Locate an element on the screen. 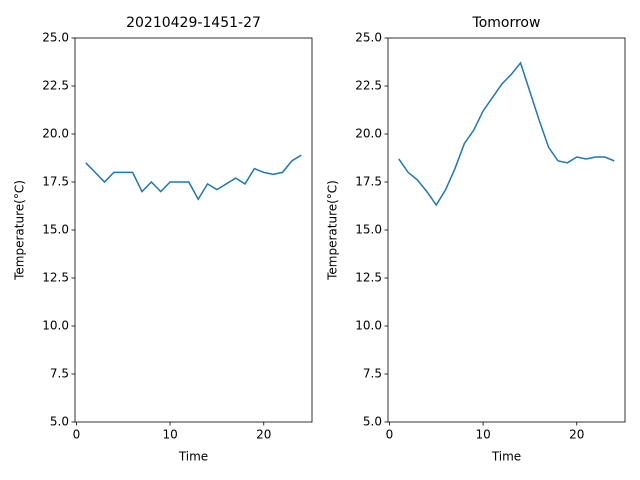  subplot-title: Tomorrow is located at coordinates (506, 23).